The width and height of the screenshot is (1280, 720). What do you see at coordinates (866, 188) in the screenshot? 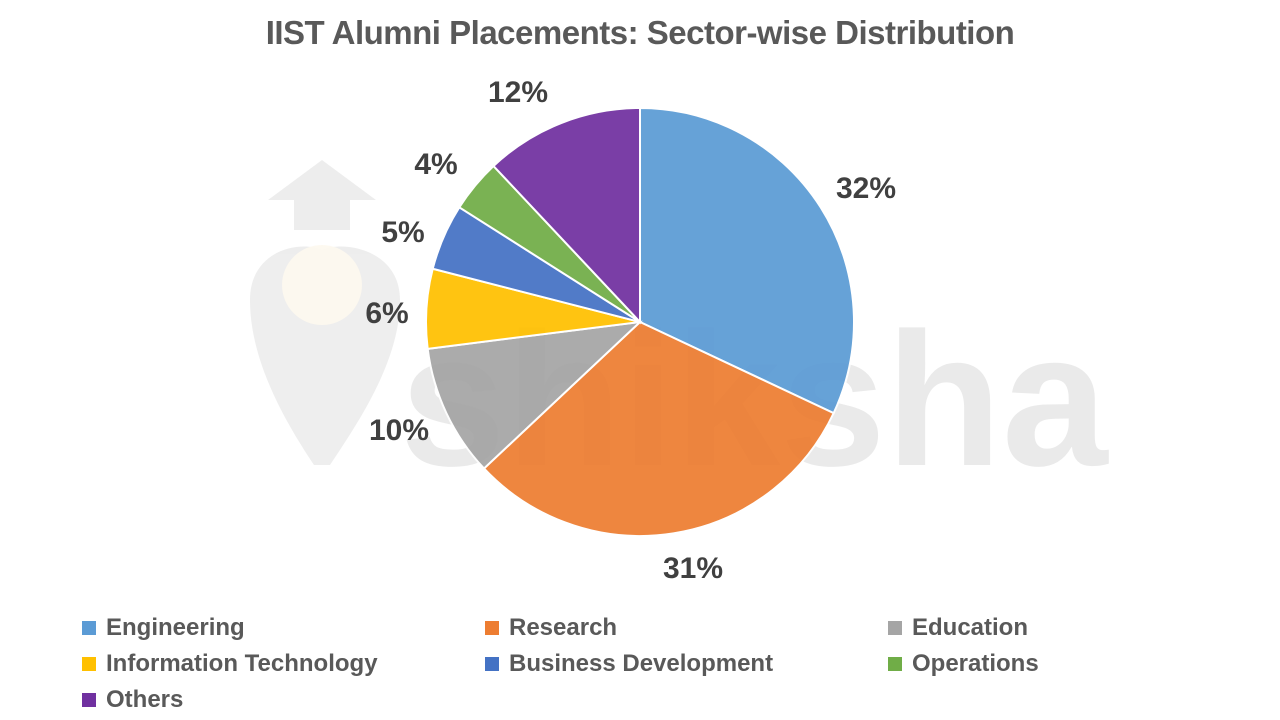
I see `data-label-engineering: 32%` at bounding box center [866, 188].